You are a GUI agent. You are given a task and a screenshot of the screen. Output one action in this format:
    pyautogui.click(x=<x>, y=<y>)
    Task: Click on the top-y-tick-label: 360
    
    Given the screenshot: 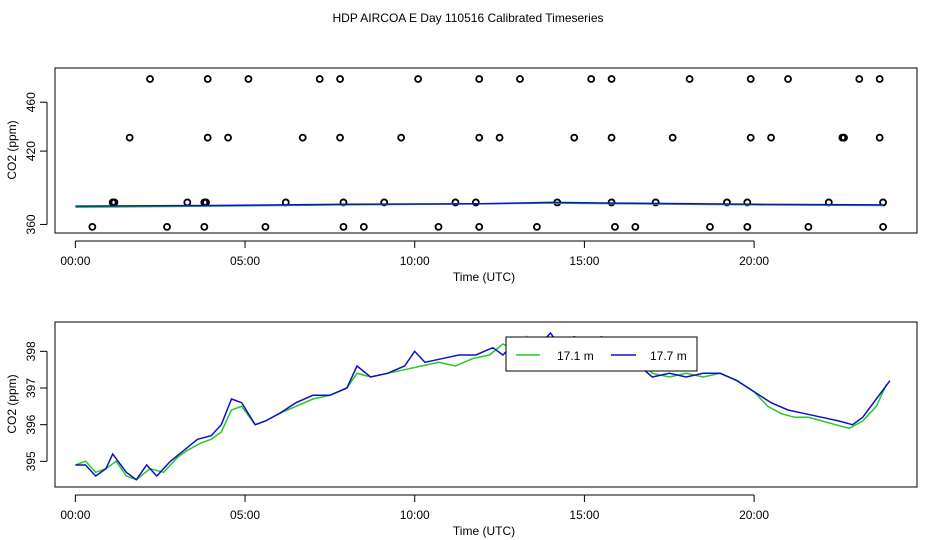 What is the action you would take?
    pyautogui.click(x=31, y=224)
    